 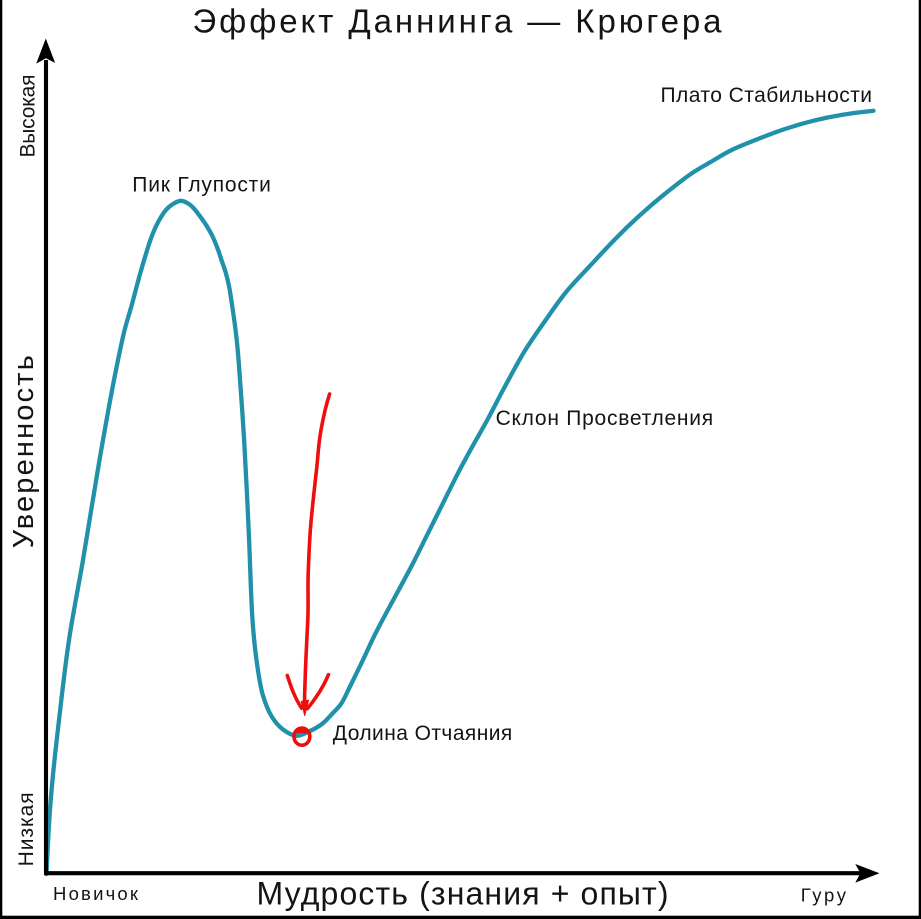 I want to click on svg-text: Новичок, so click(x=96, y=893).